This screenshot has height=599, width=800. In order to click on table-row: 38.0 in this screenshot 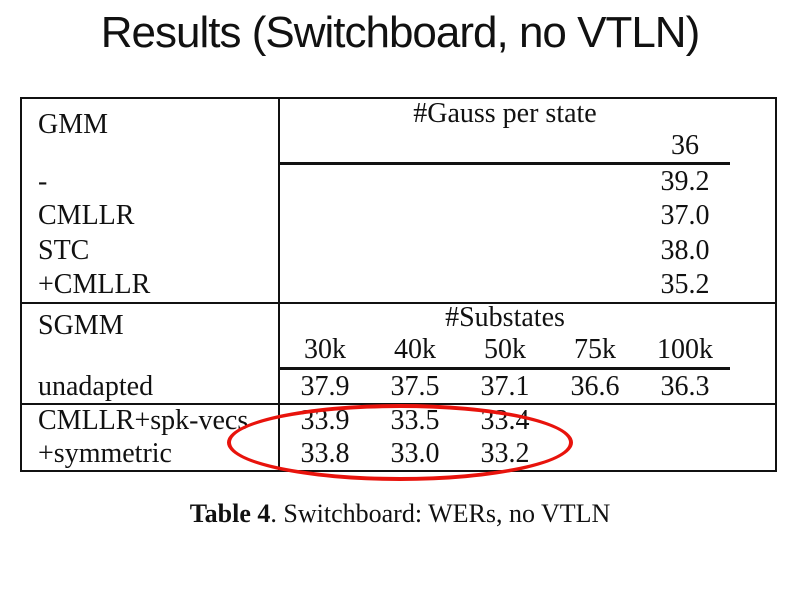, I will do `click(505, 251)`.